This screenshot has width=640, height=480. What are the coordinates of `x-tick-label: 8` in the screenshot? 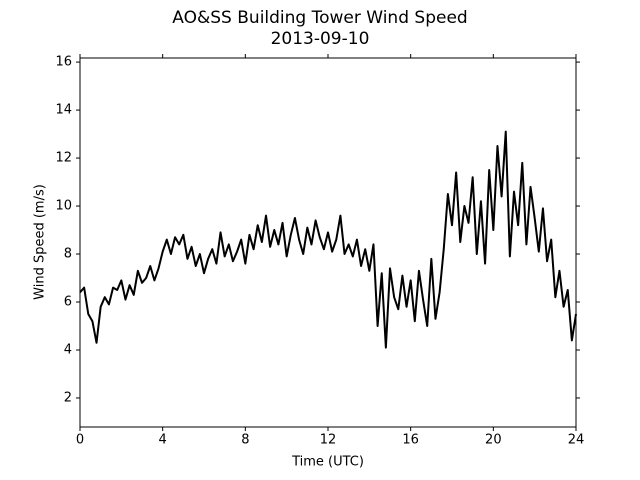 It's located at (245, 440).